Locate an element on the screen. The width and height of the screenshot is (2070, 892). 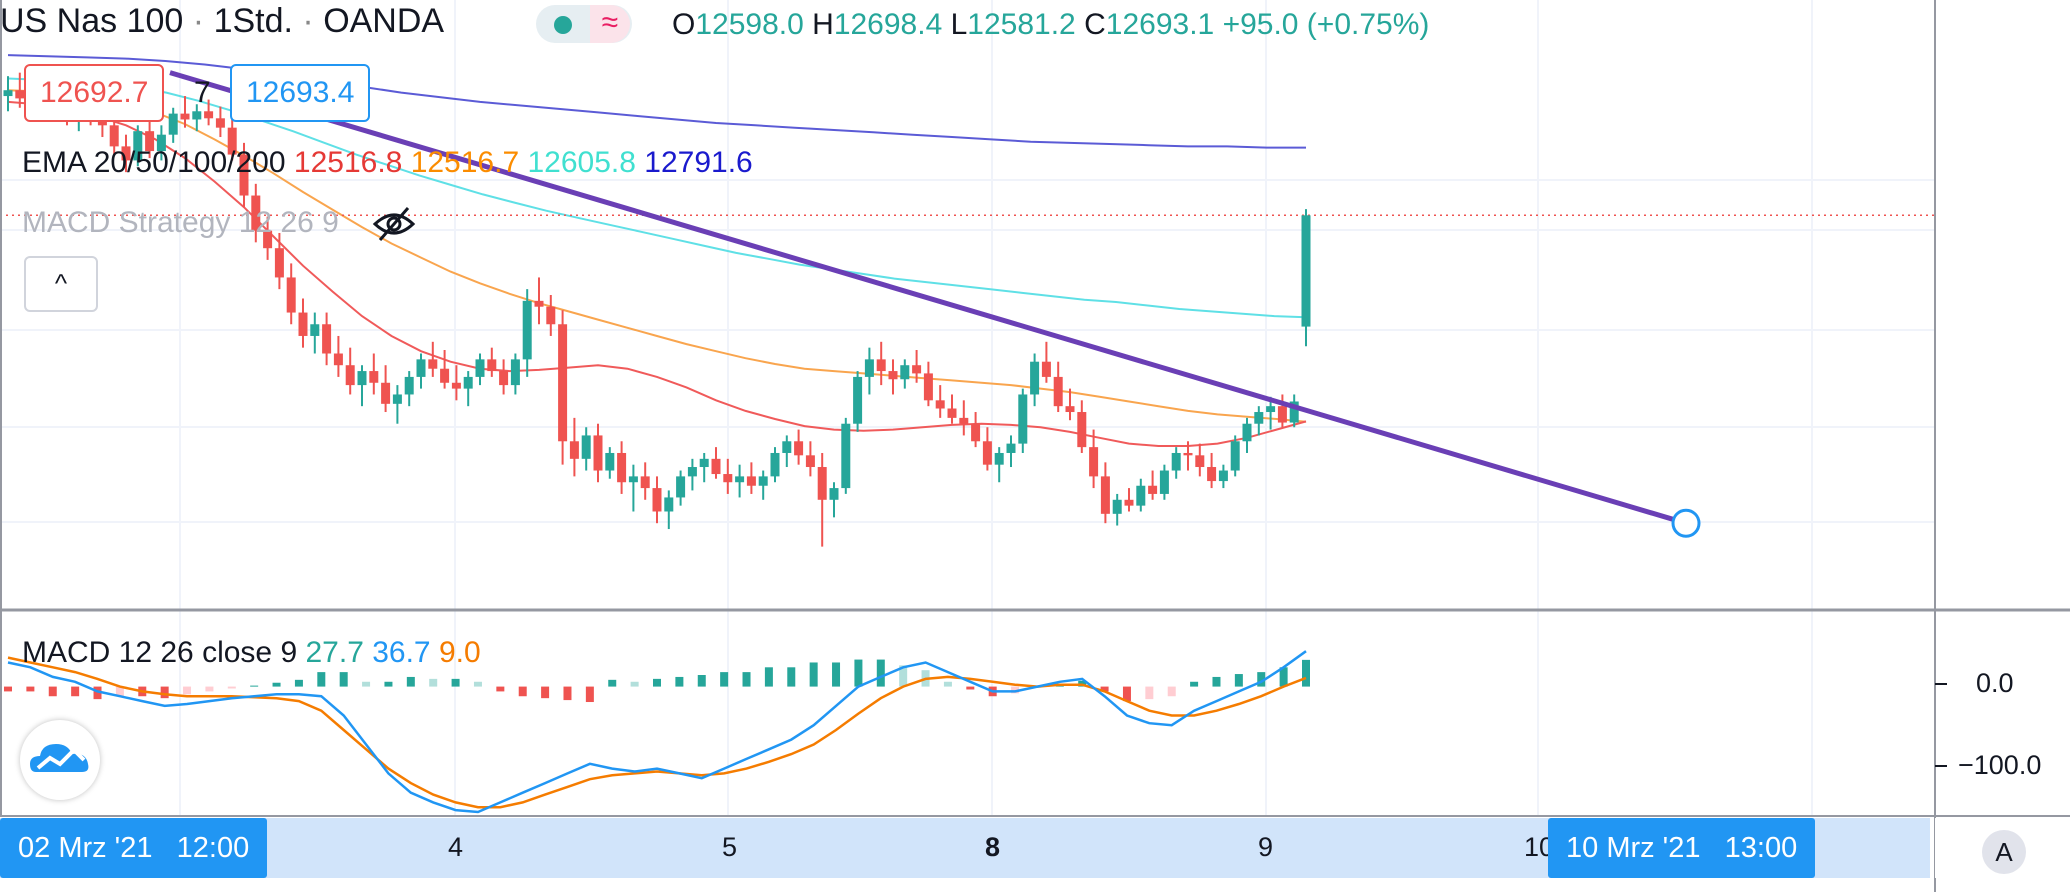
trendline-anchor-handle is located at coordinates (1686, 523).